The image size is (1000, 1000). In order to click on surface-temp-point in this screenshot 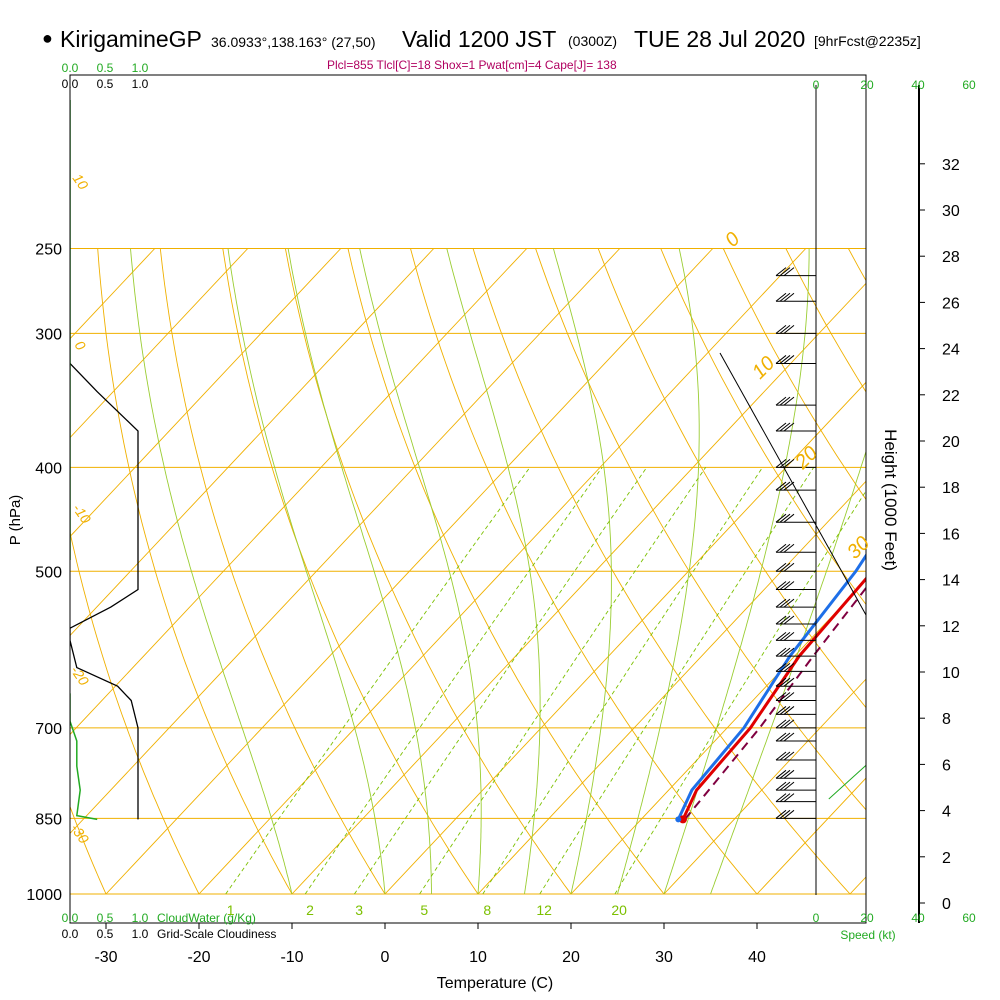, I will do `click(682, 819)`.